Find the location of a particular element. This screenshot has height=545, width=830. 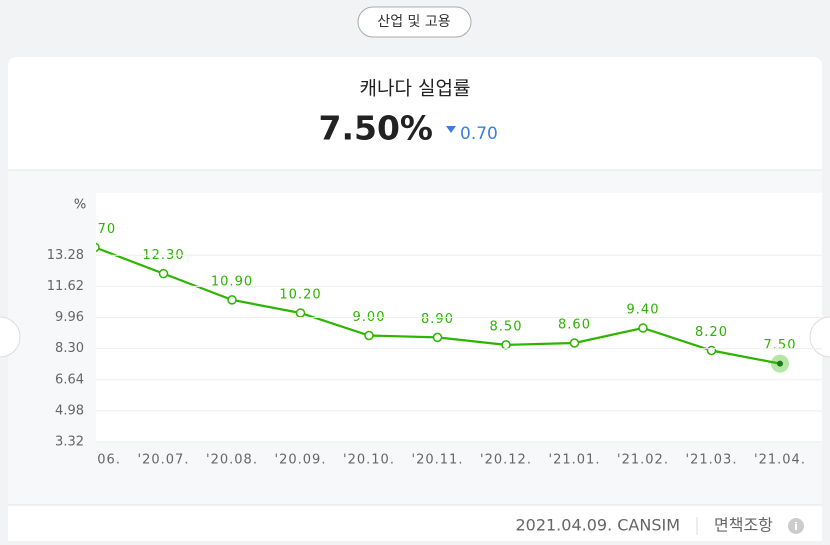

x-tick-label: '20.12. is located at coordinates (506, 460).